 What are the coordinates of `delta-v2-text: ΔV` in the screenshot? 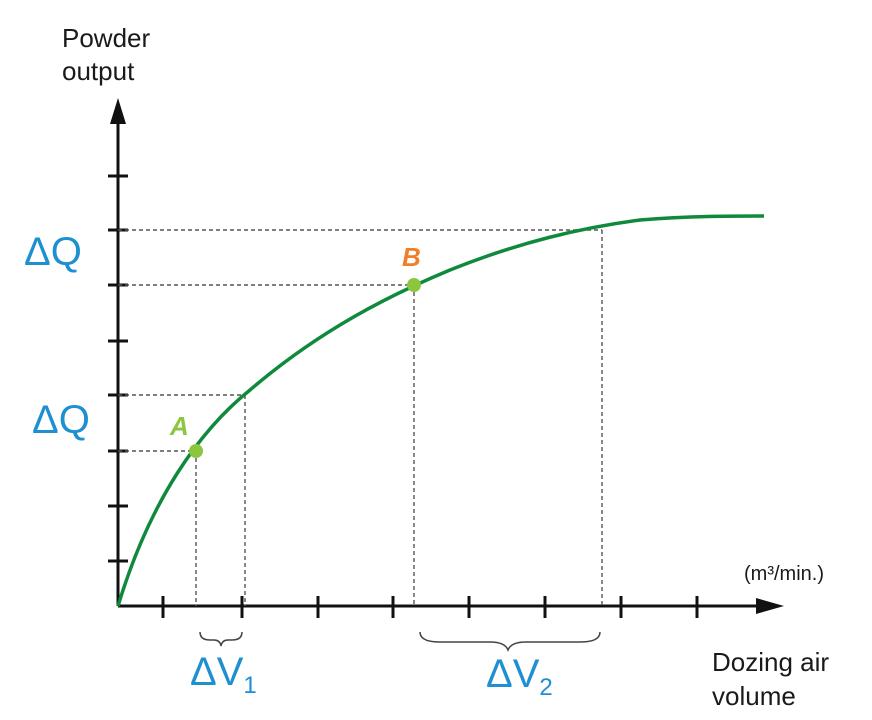 It's located at (513, 674).